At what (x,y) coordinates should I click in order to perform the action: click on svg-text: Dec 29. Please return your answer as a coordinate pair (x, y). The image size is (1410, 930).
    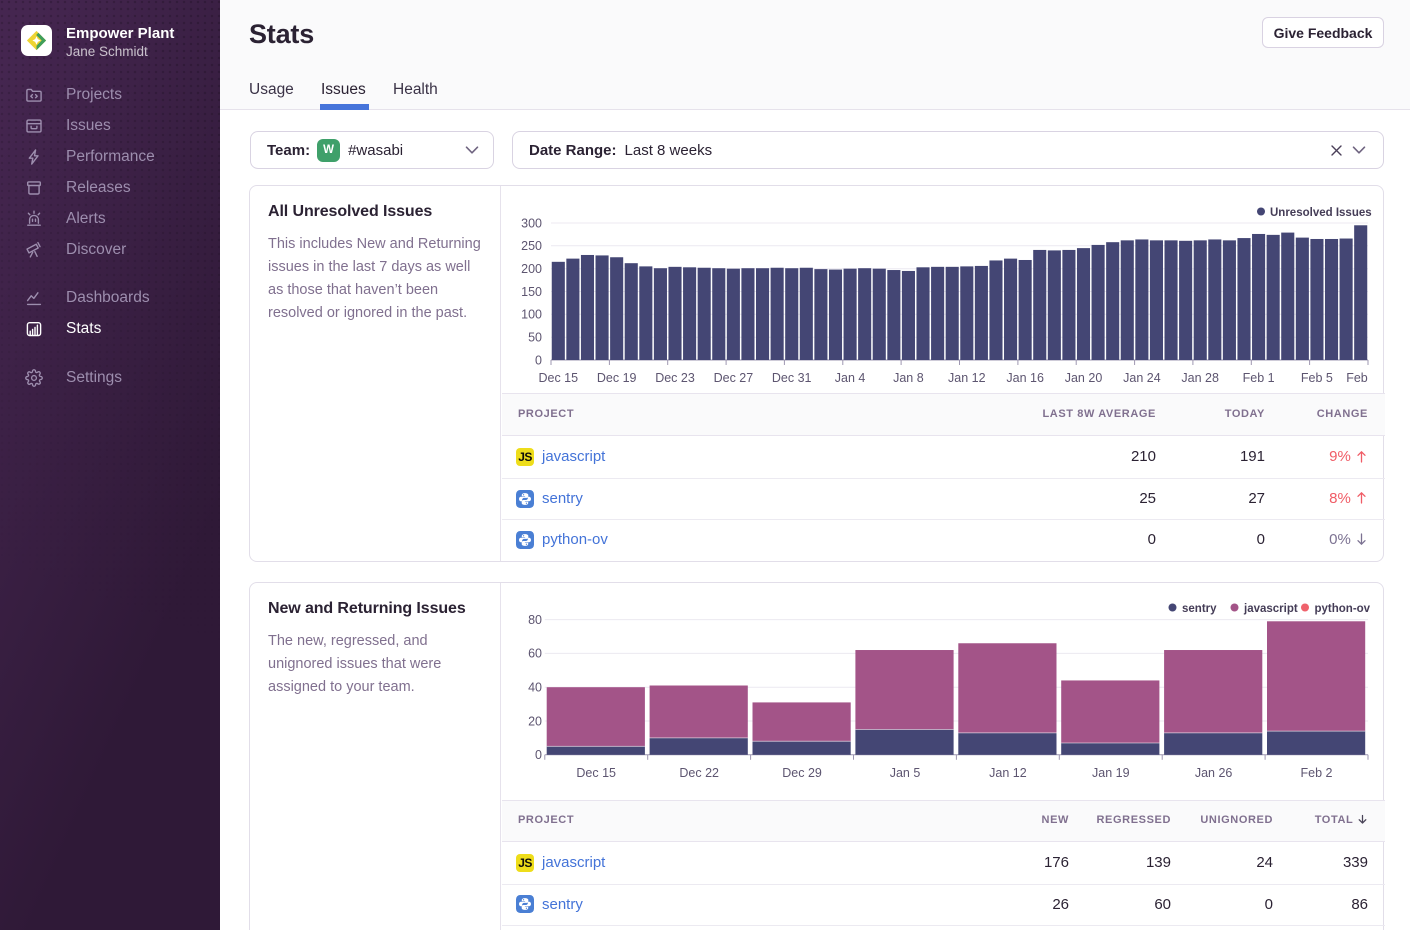
    Looking at the image, I should click on (802, 773).